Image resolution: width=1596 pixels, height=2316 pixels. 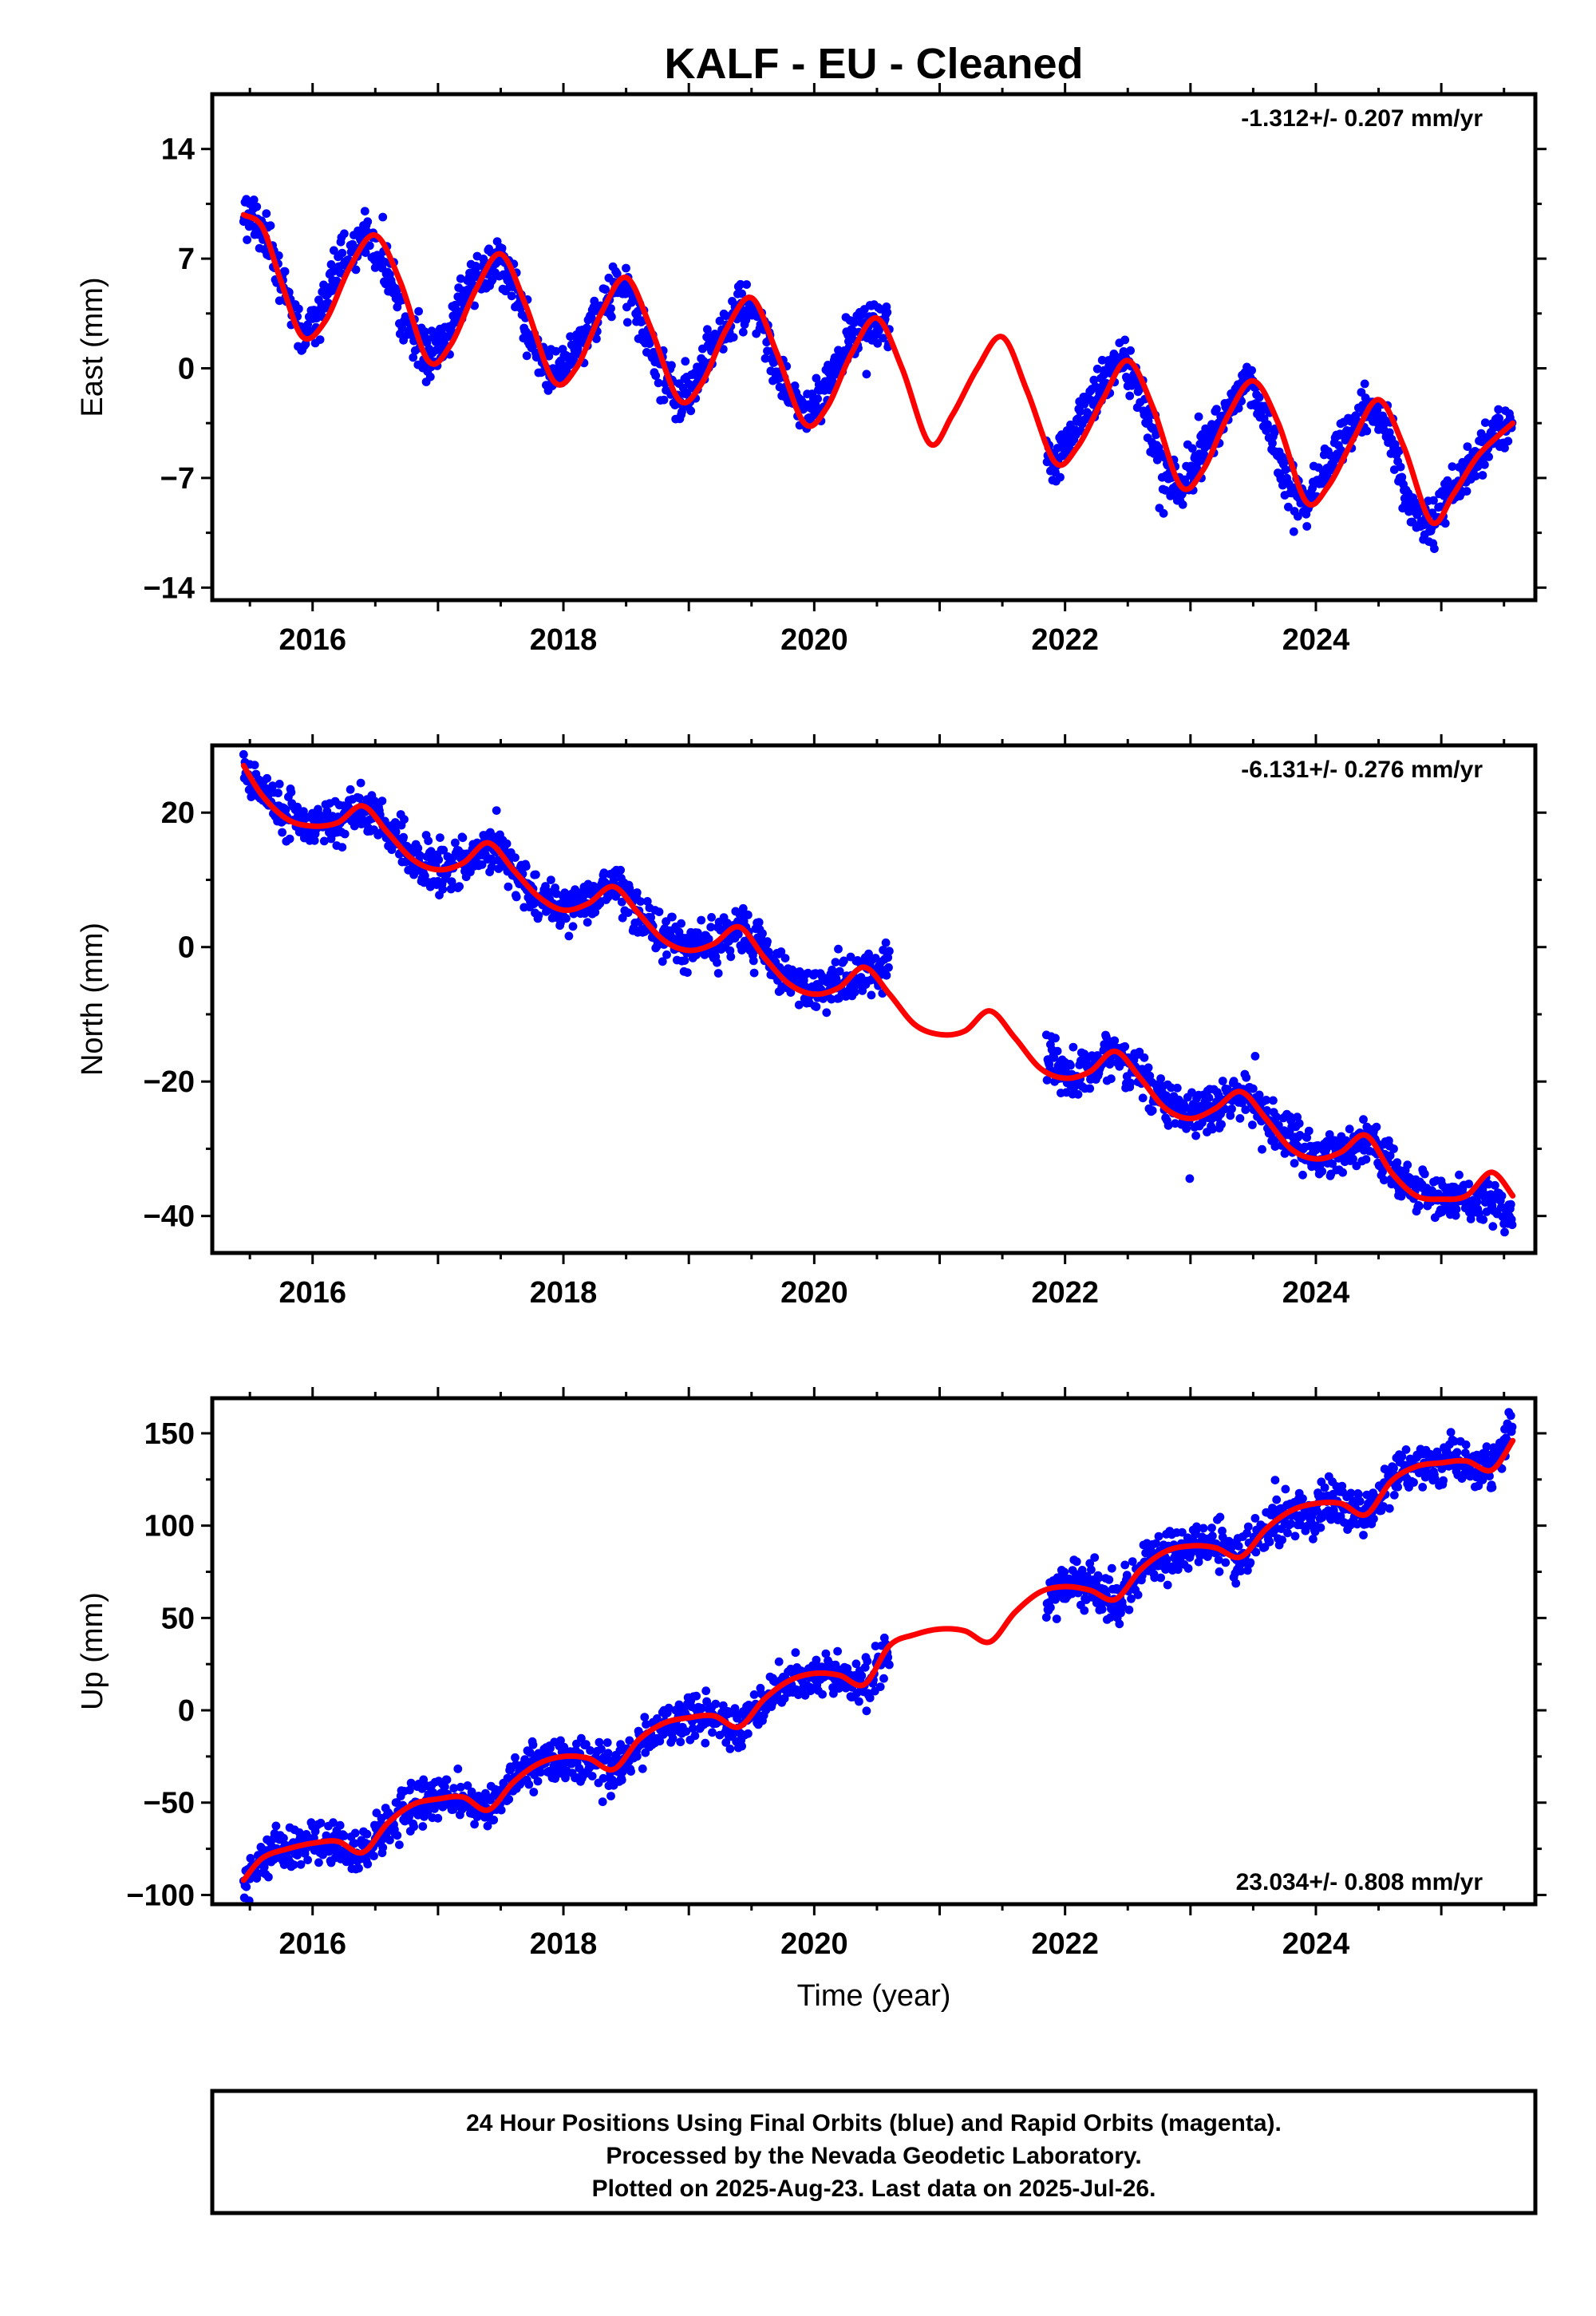 What do you see at coordinates (1316, 1293) in the screenshot?
I see `north-x-tick-label: 2024` at bounding box center [1316, 1293].